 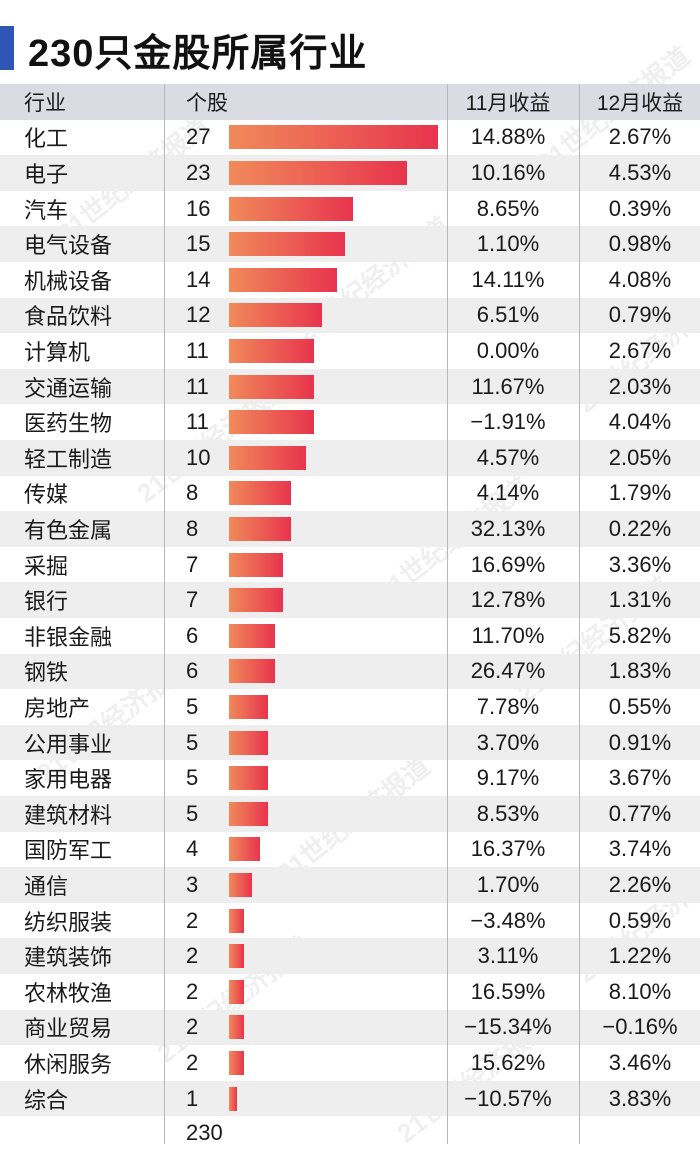 I want to click on industry-label: 房地产, so click(x=57, y=708).